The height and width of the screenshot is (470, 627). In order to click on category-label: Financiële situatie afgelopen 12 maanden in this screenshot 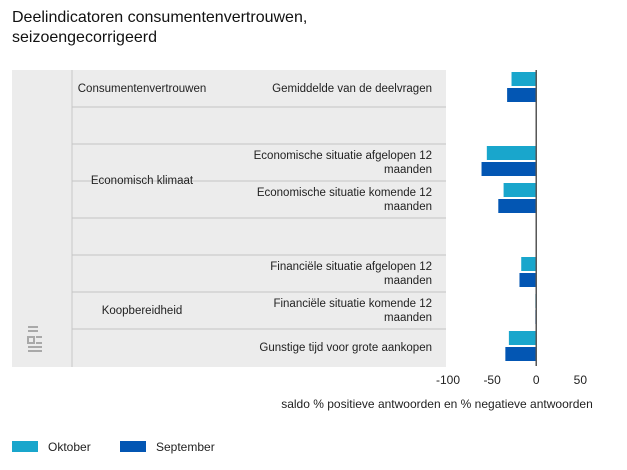, I will do `click(351, 273)`.